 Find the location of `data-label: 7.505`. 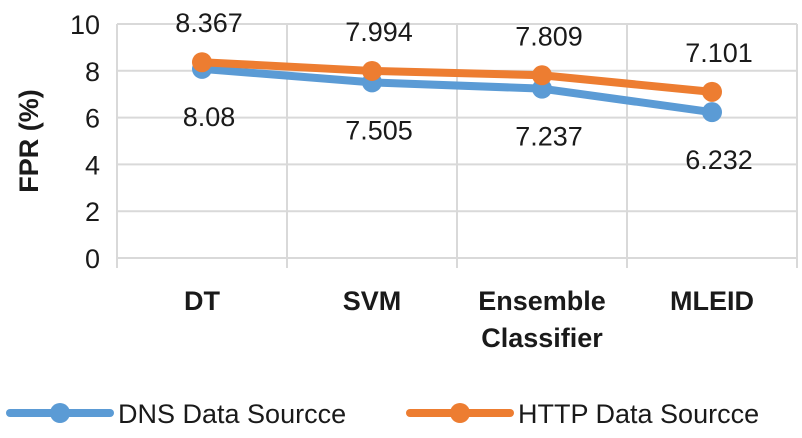

data-label: 7.505 is located at coordinates (379, 130).